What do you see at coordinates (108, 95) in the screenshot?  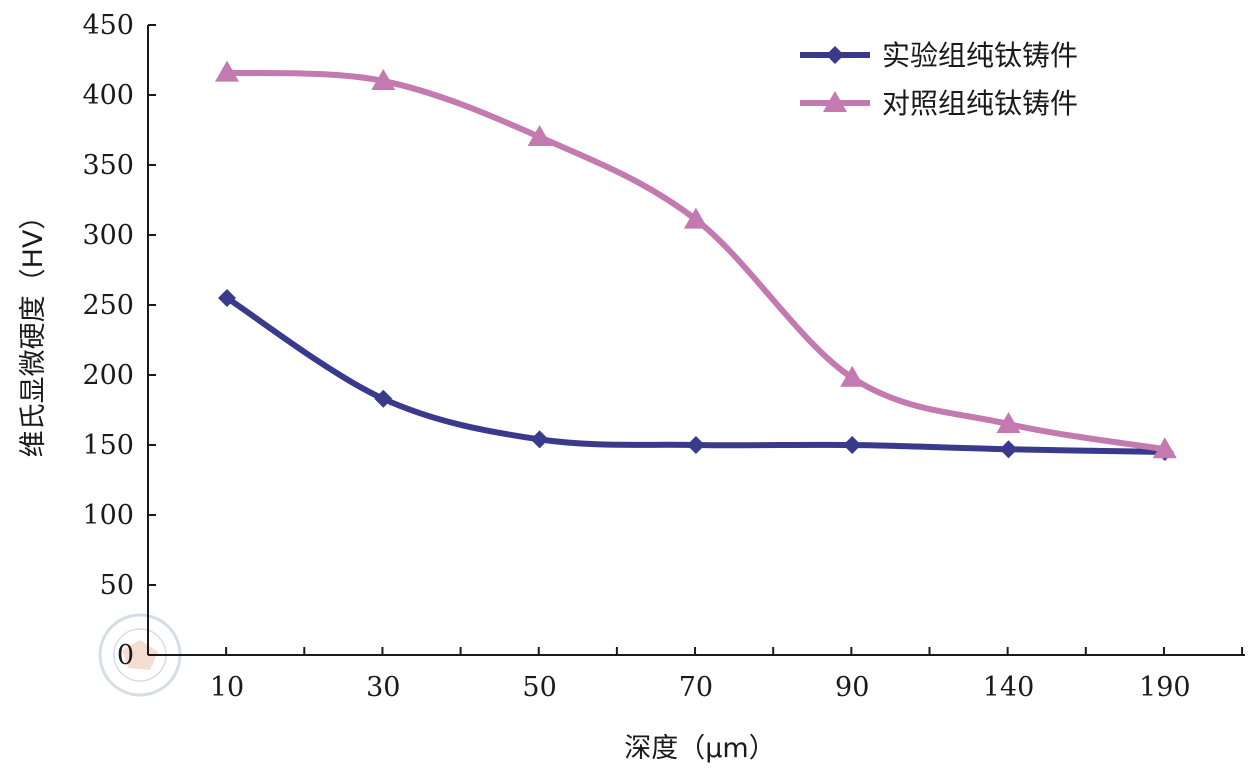 I see `y-tick-label: 400` at bounding box center [108, 95].